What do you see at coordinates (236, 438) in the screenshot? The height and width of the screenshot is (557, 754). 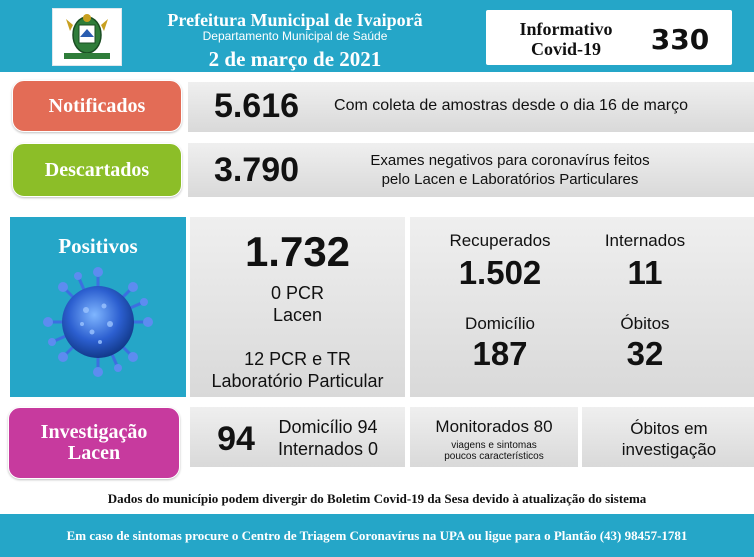 I see `investigacao-value: 94` at bounding box center [236, 438].